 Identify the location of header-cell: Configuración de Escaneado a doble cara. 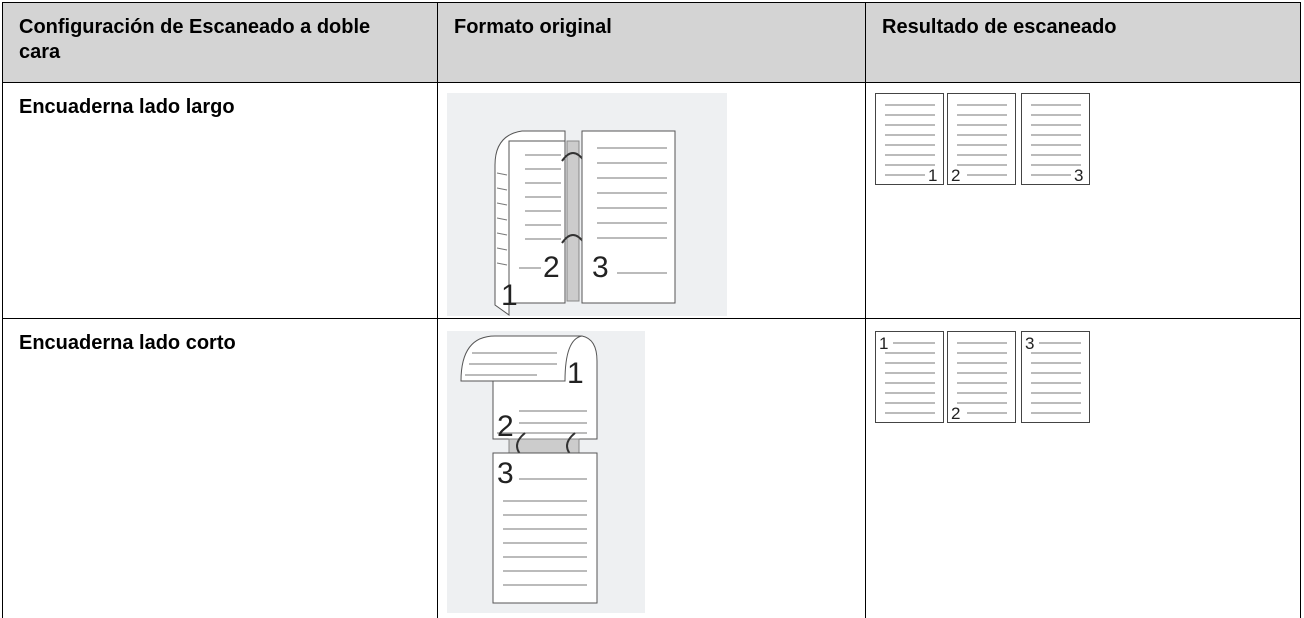
(220, 42).